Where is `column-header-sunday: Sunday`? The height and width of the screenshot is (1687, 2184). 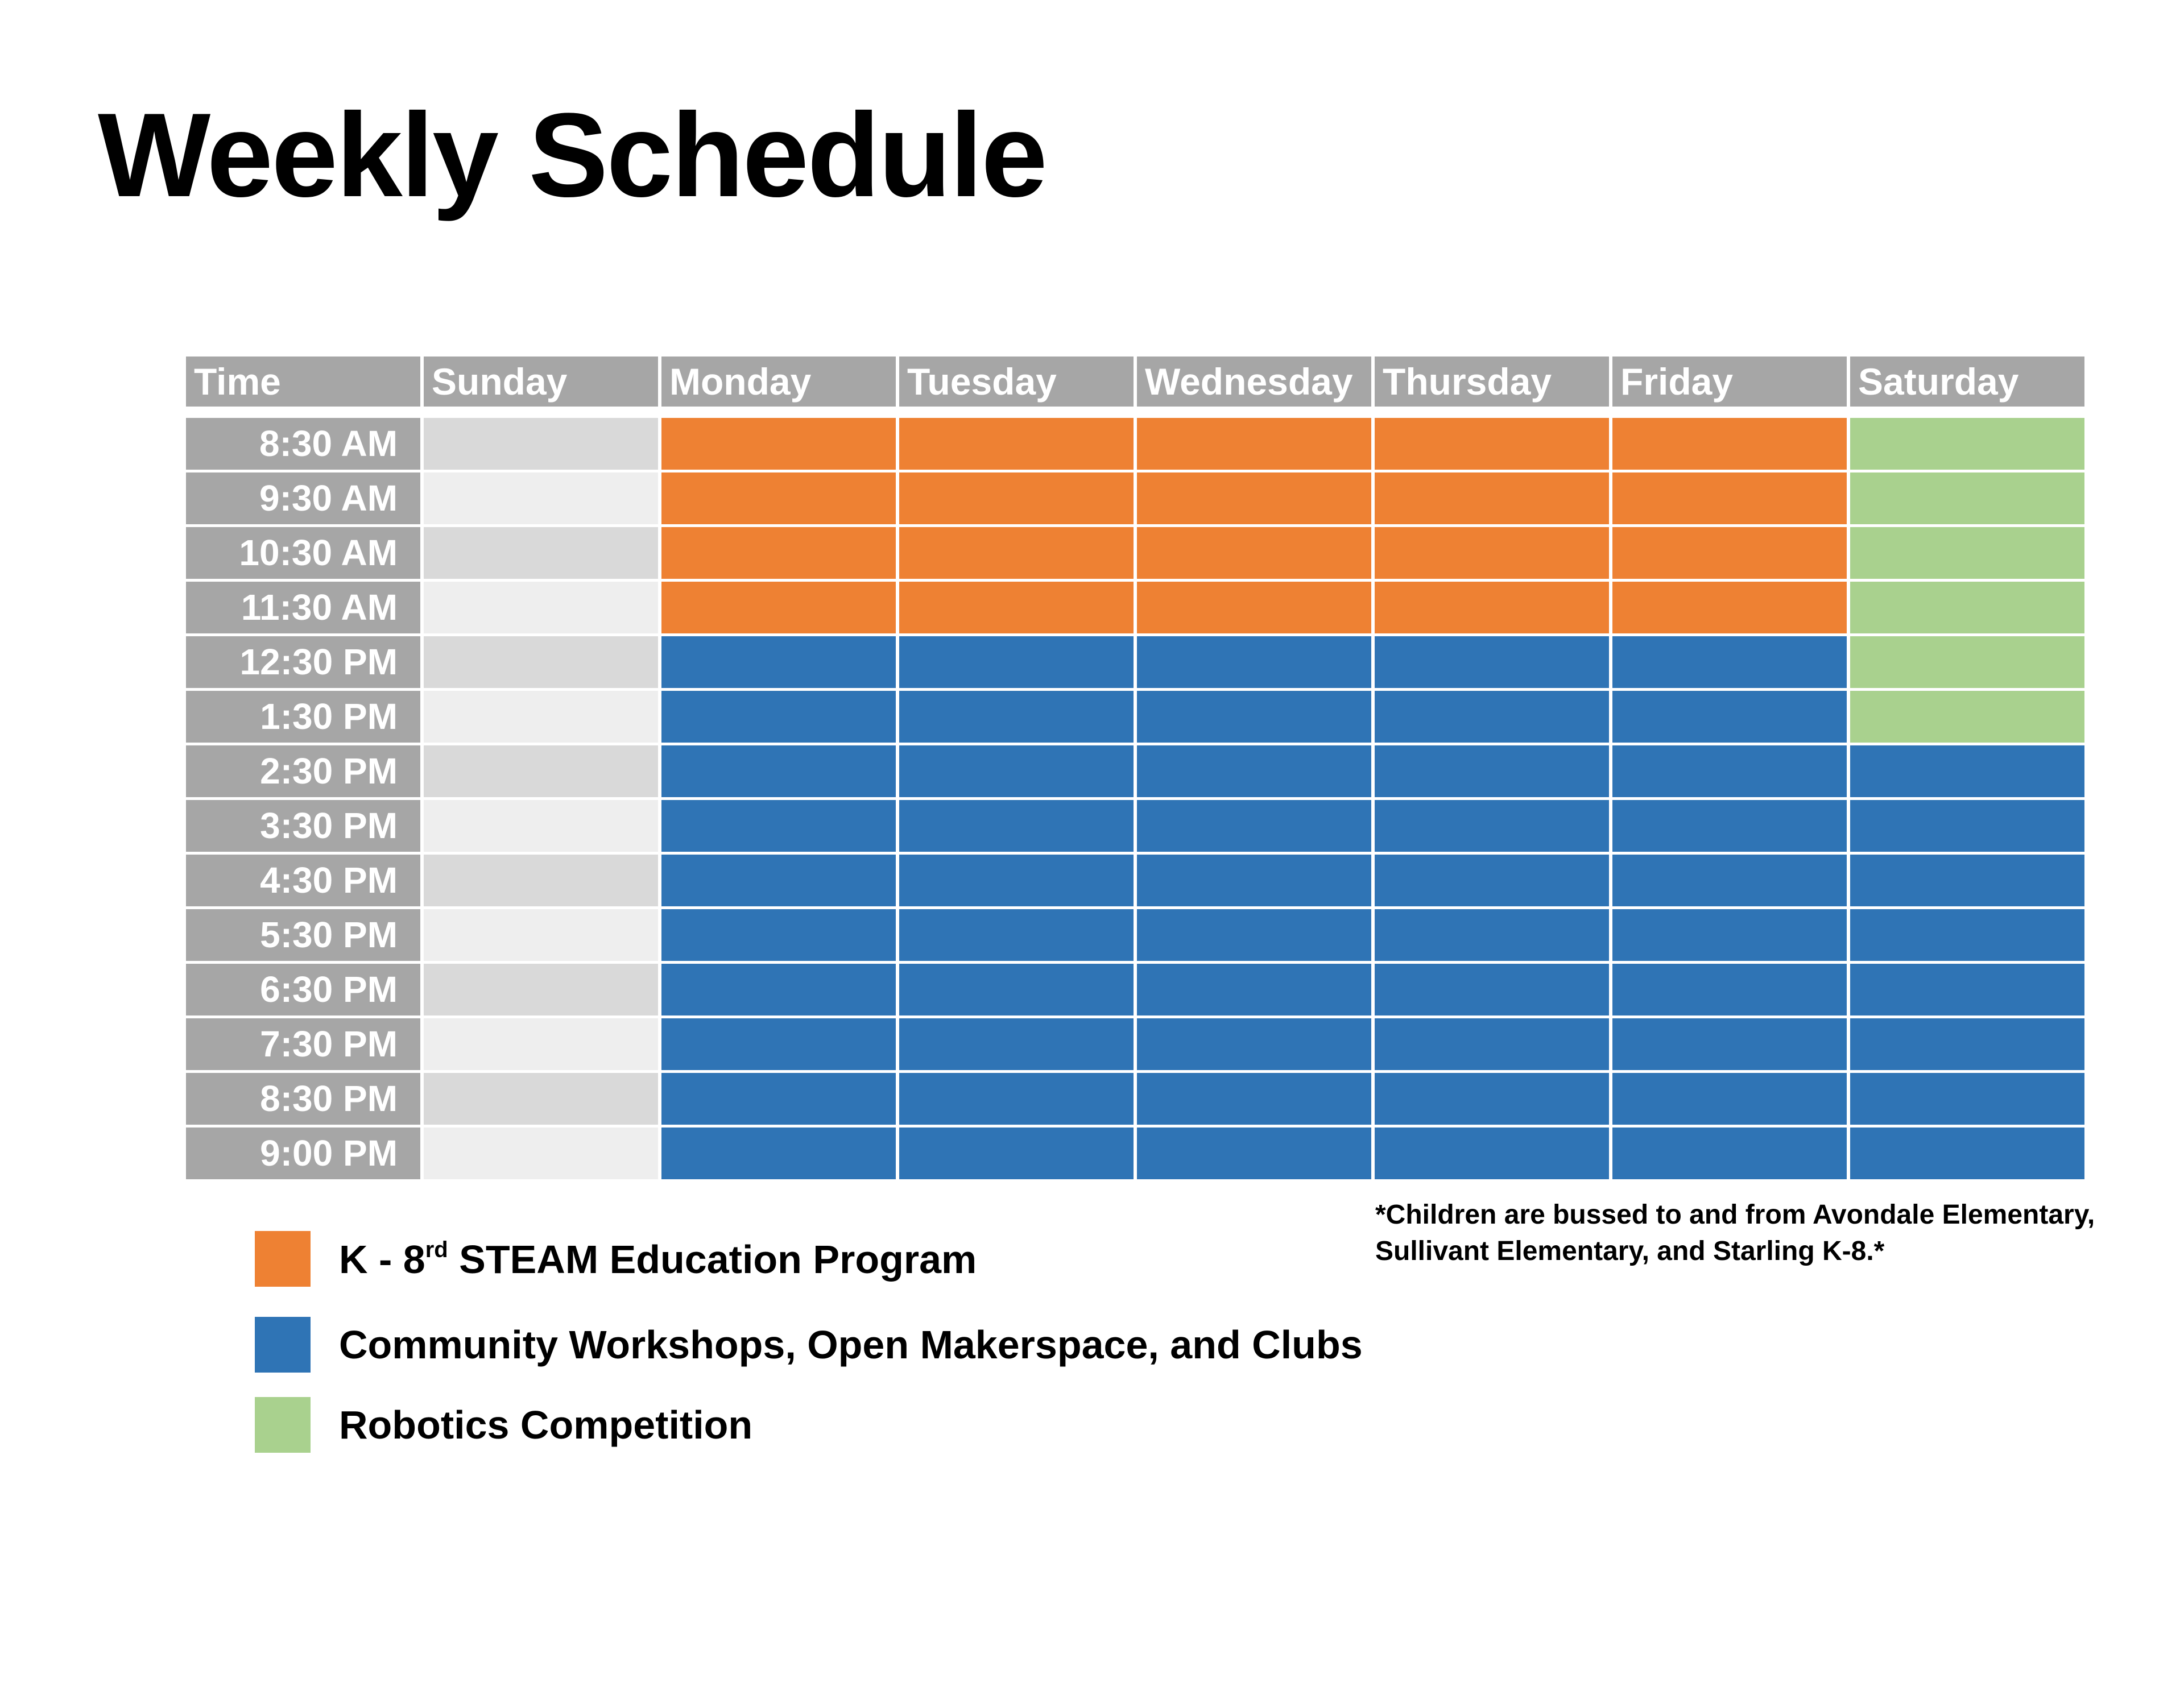
column-header-sunday: Sunday is located at coordinates (541, 382).